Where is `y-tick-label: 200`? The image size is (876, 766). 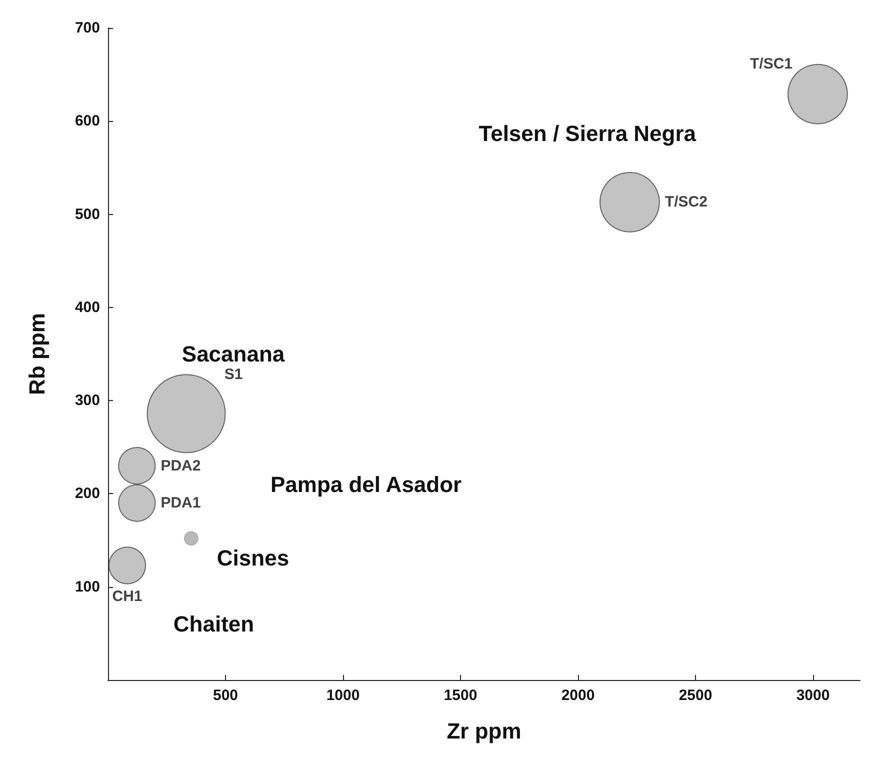 y-tick-label: 200 is located at coordinates (87, 493).